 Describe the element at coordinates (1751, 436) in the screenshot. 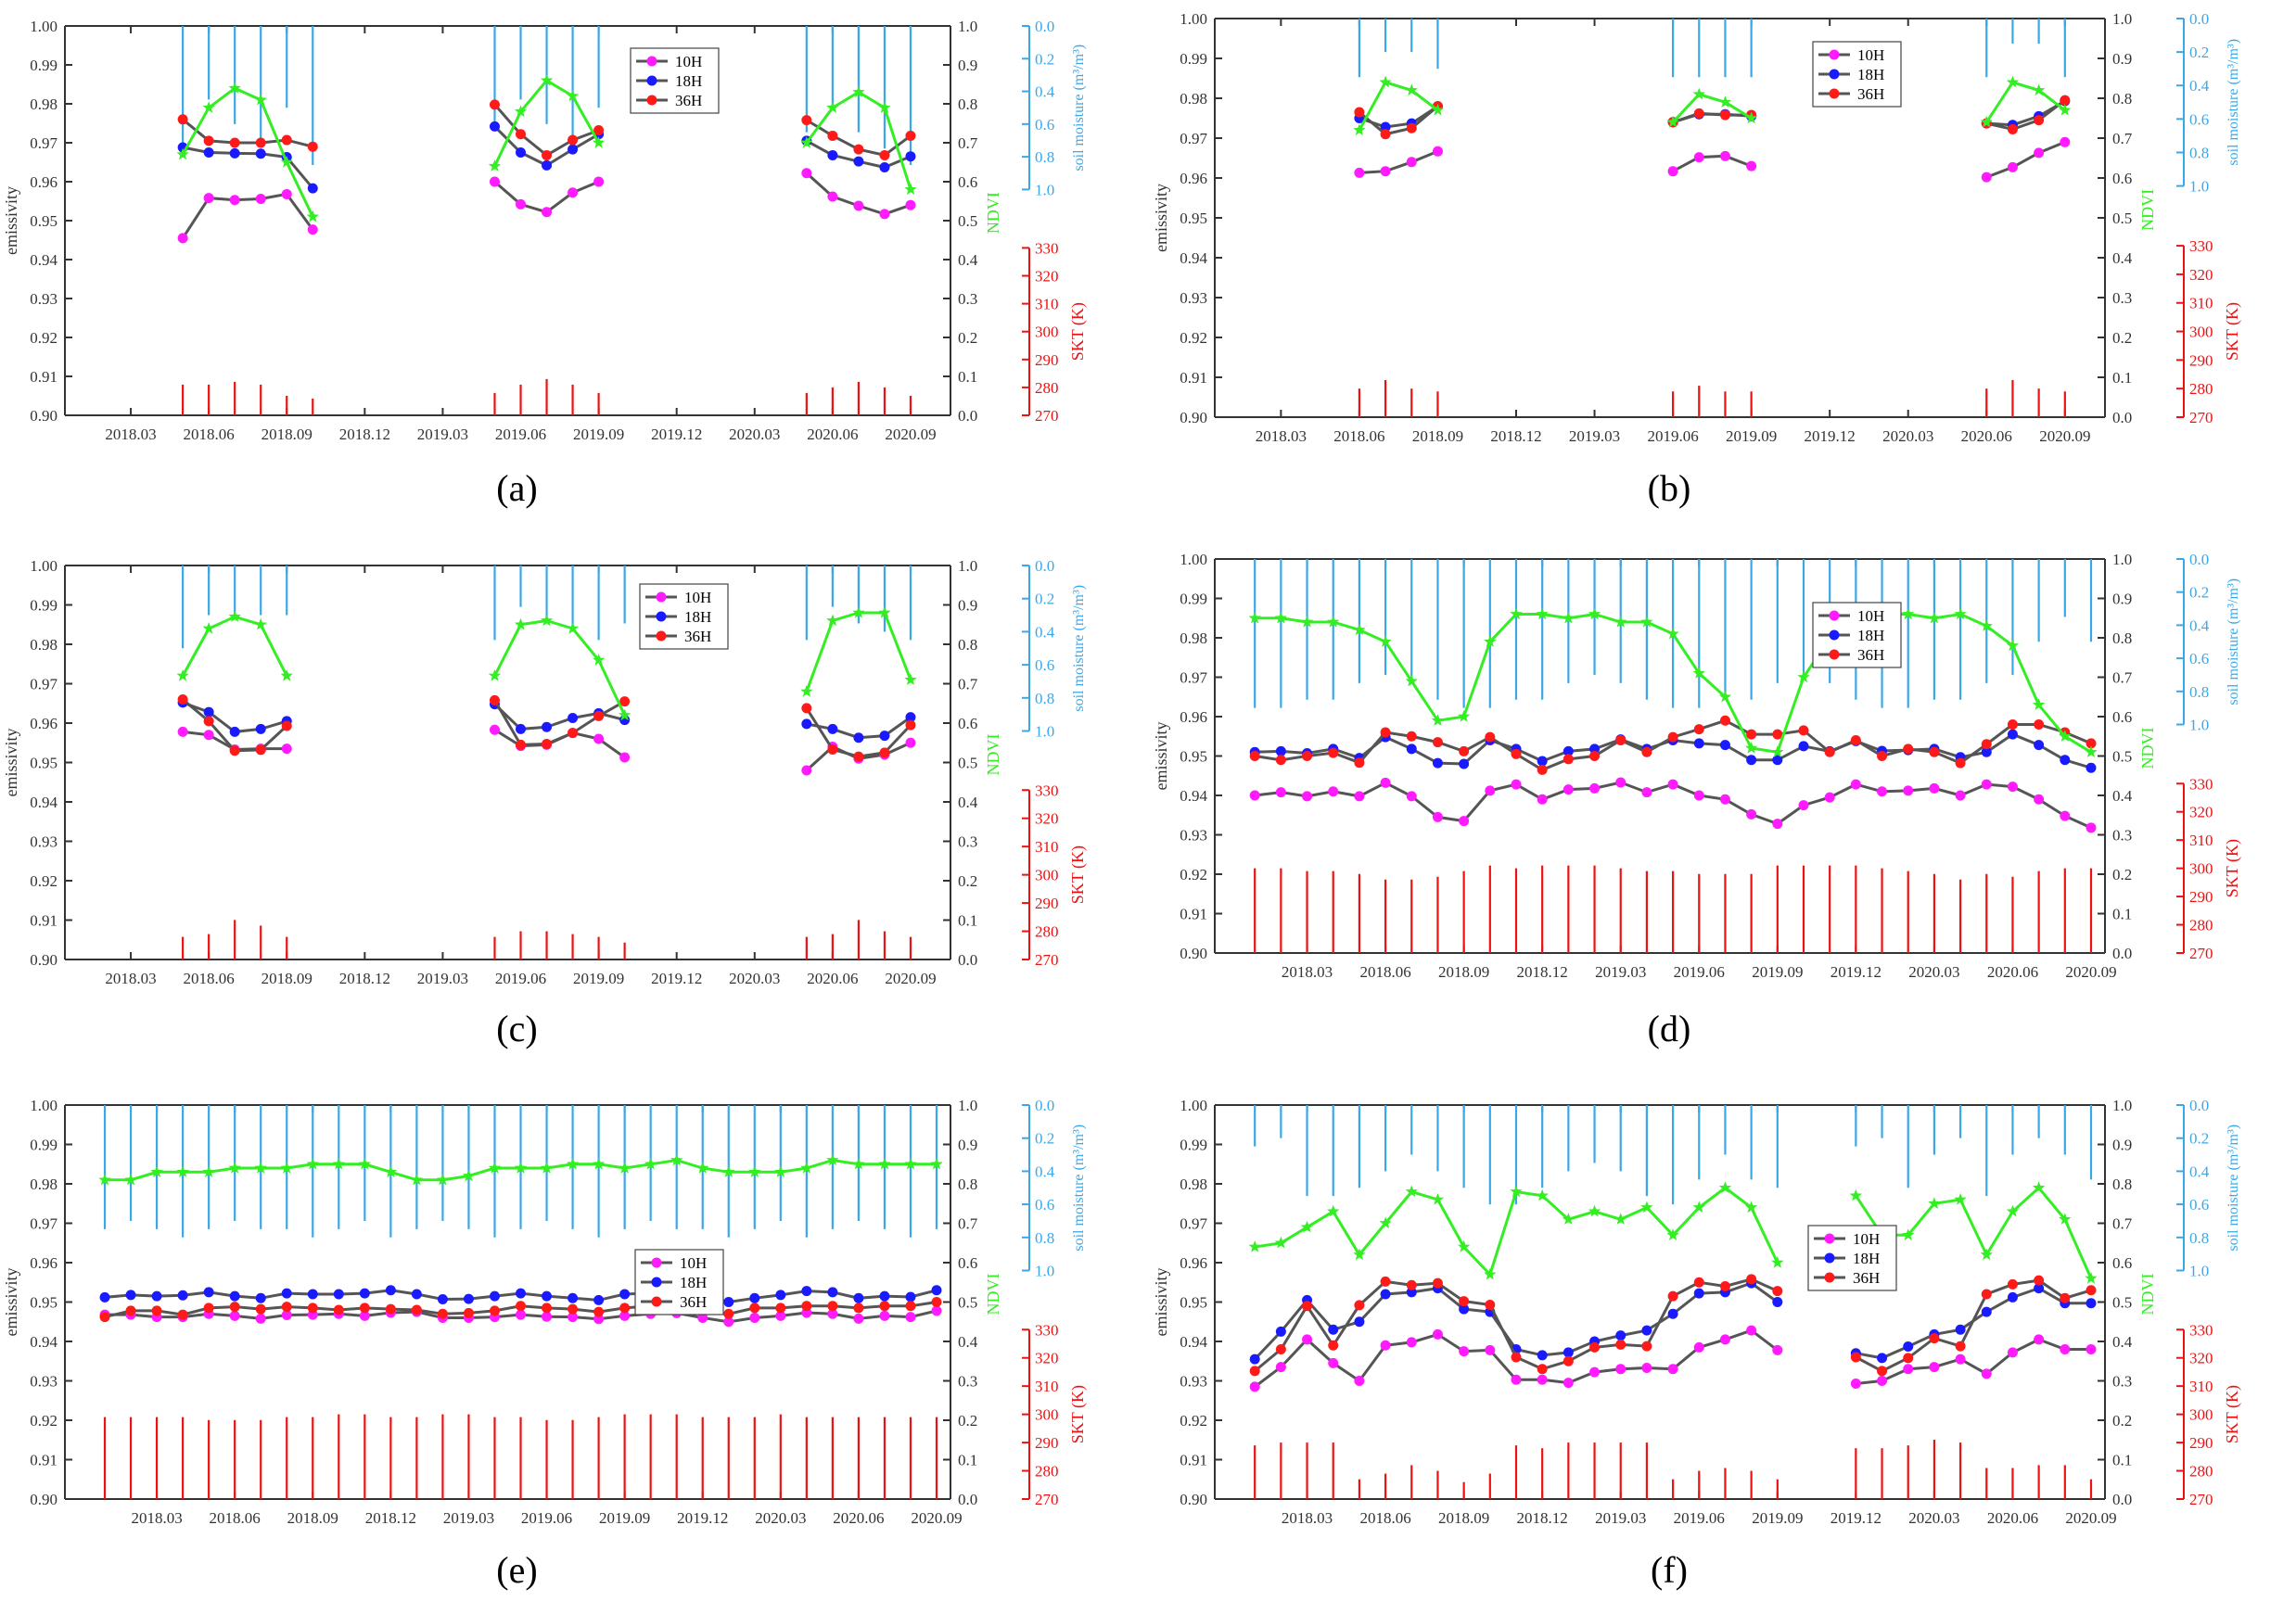

I see `x-tick-label: 2019.09` at that location.